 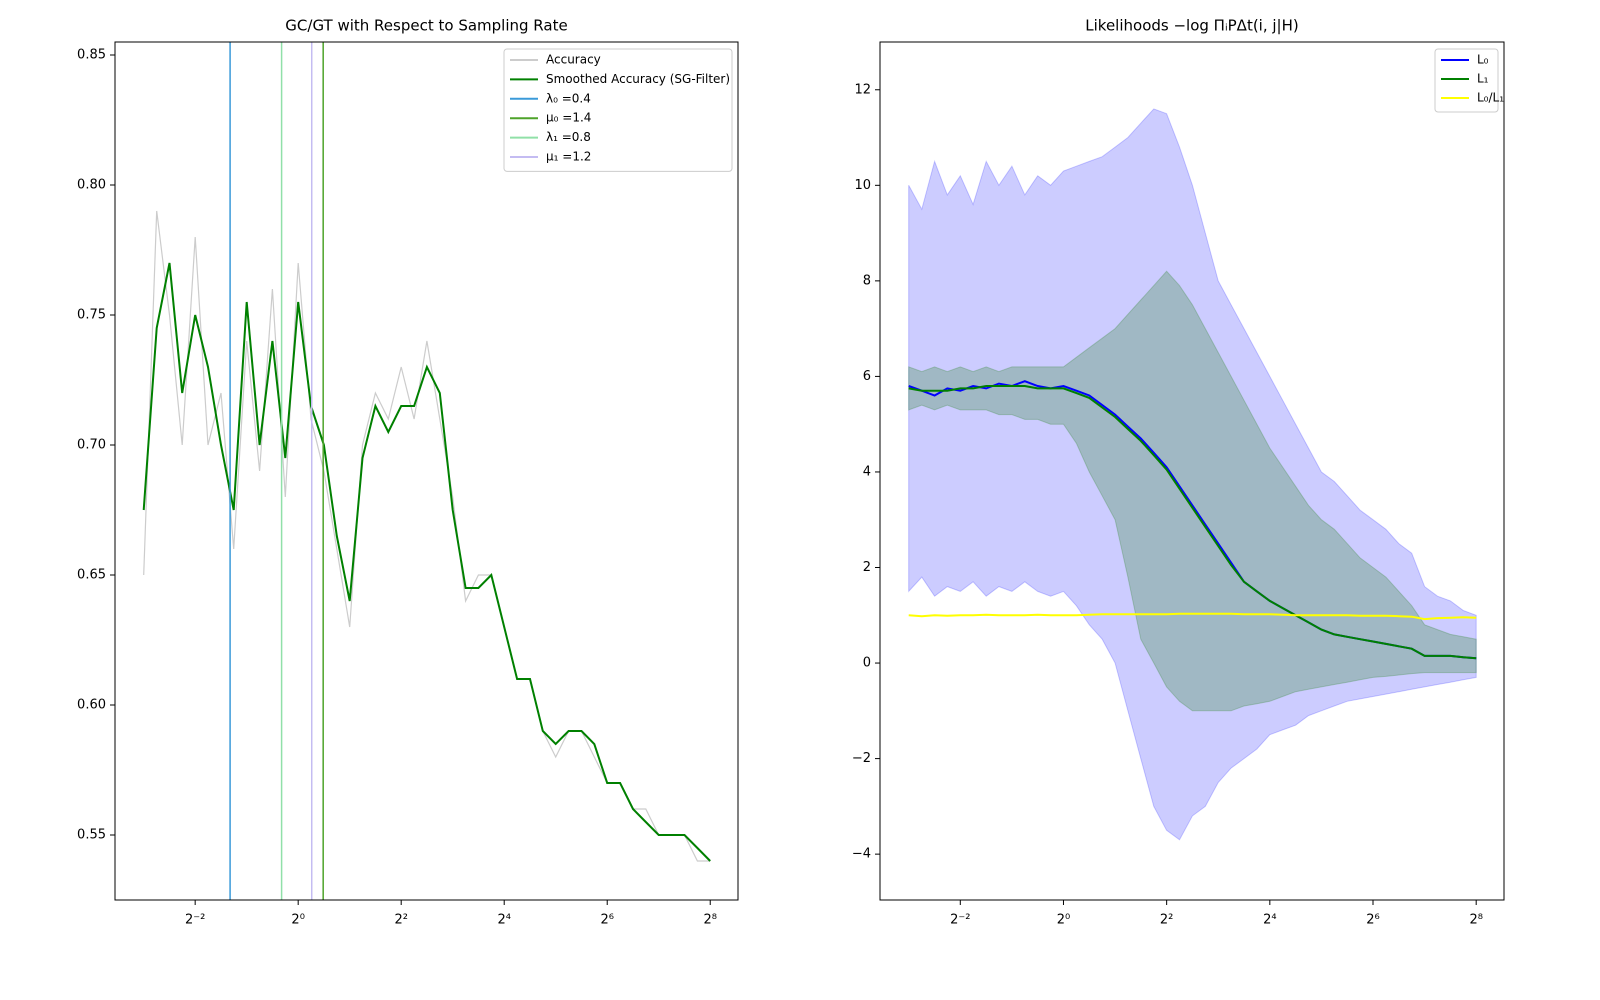 What do you see at coordinates (91, 705) in the screenshot?
I see `y-tick-label: 0.60` at bounding box center [91, 705].